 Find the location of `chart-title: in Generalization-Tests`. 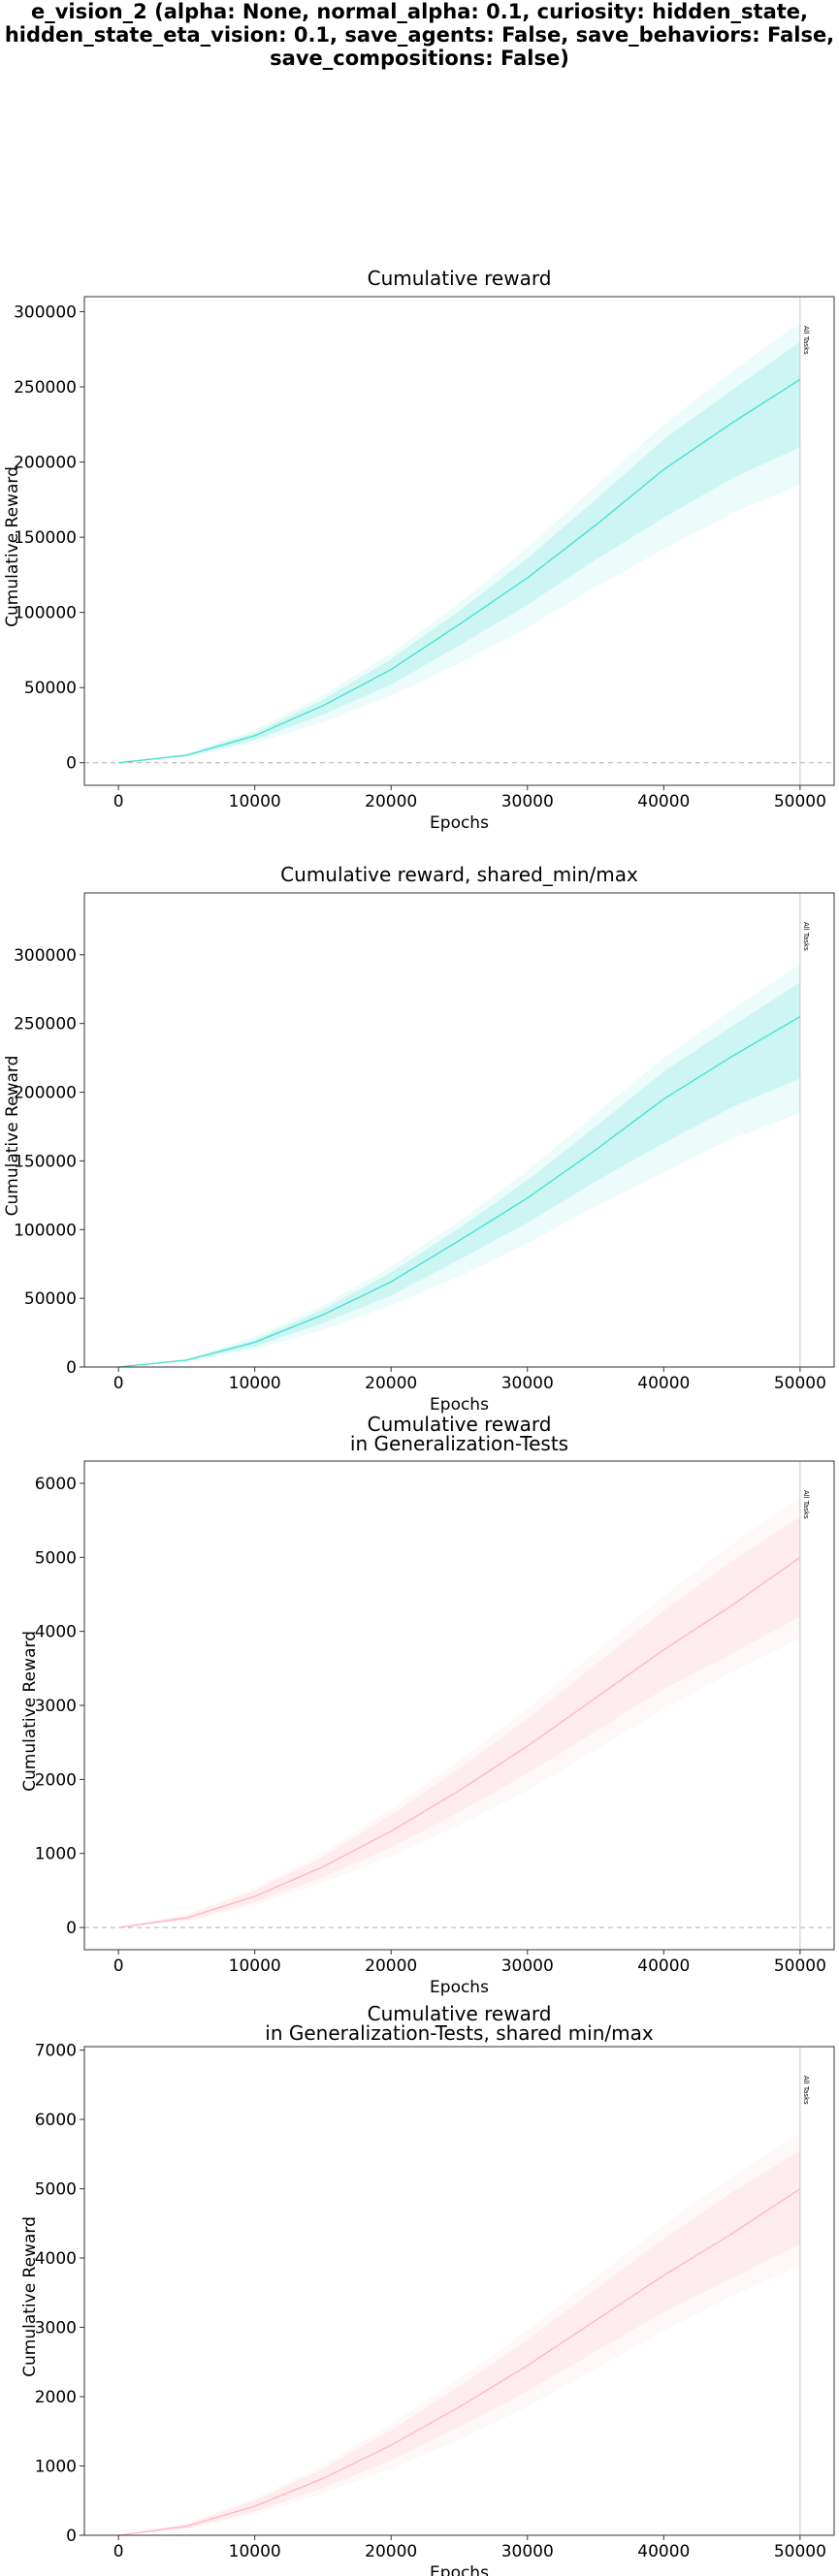

chart-title: in Generalization-Tests is located at coordinates (459, 1443).